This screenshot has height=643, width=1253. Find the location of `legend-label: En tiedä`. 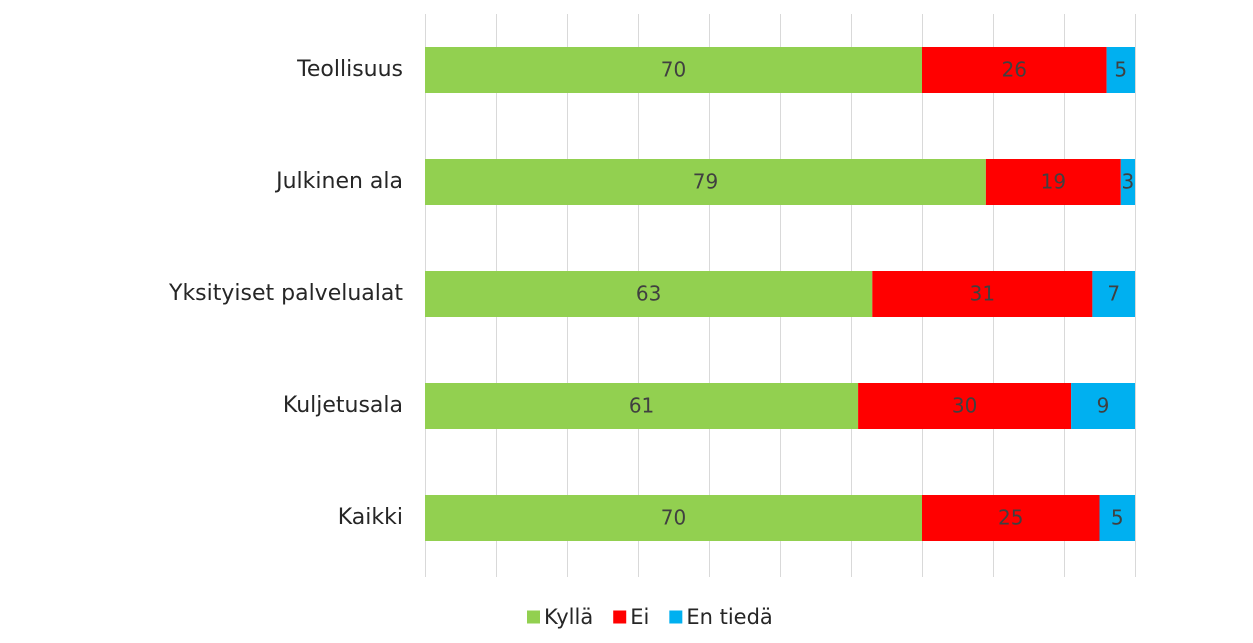

legend-label: En tiedä is located at coordinates (729, 617).